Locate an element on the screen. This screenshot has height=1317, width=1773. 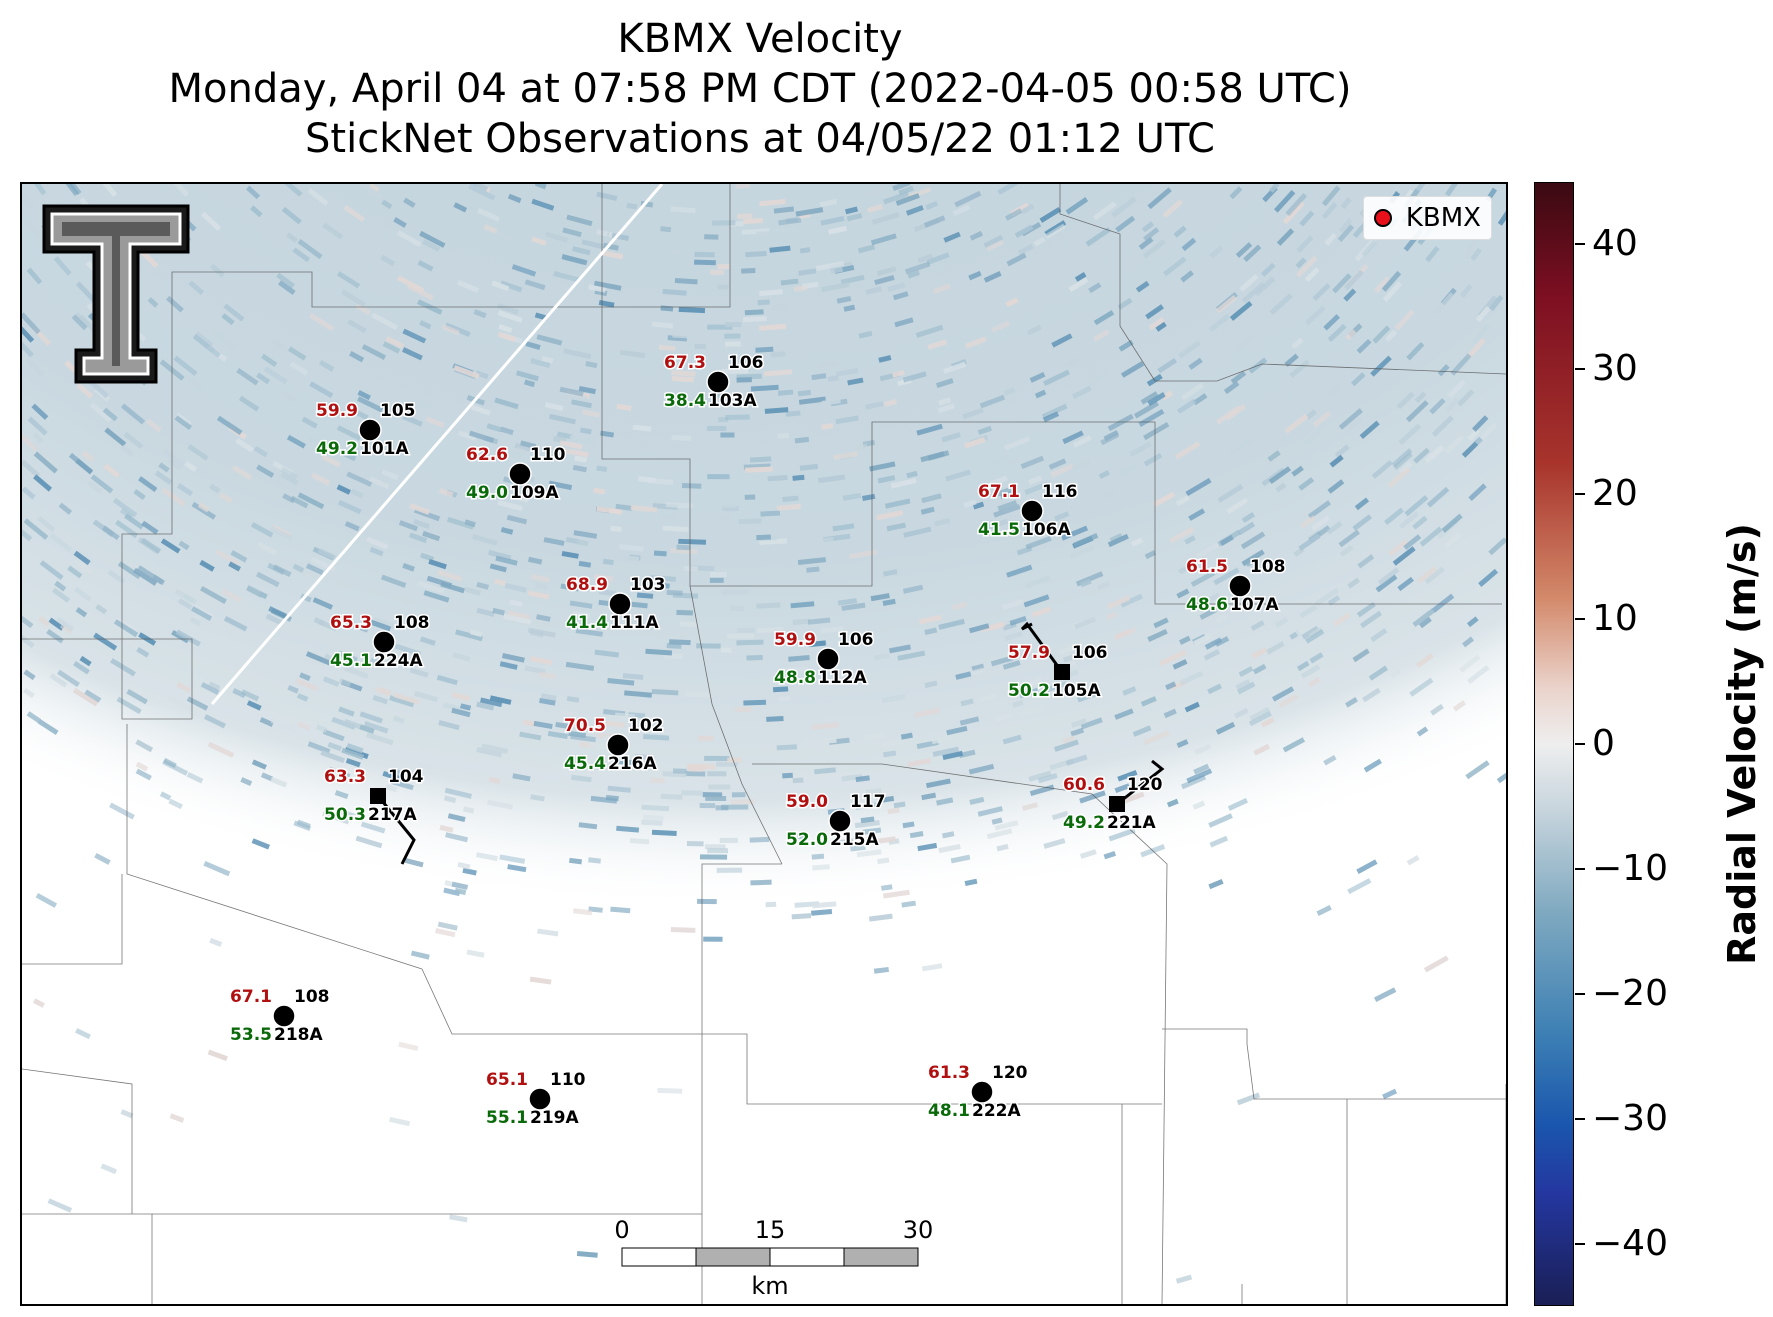
station-105A: 57.9 106 50.2 105A is located at coordinates (1058, 662).